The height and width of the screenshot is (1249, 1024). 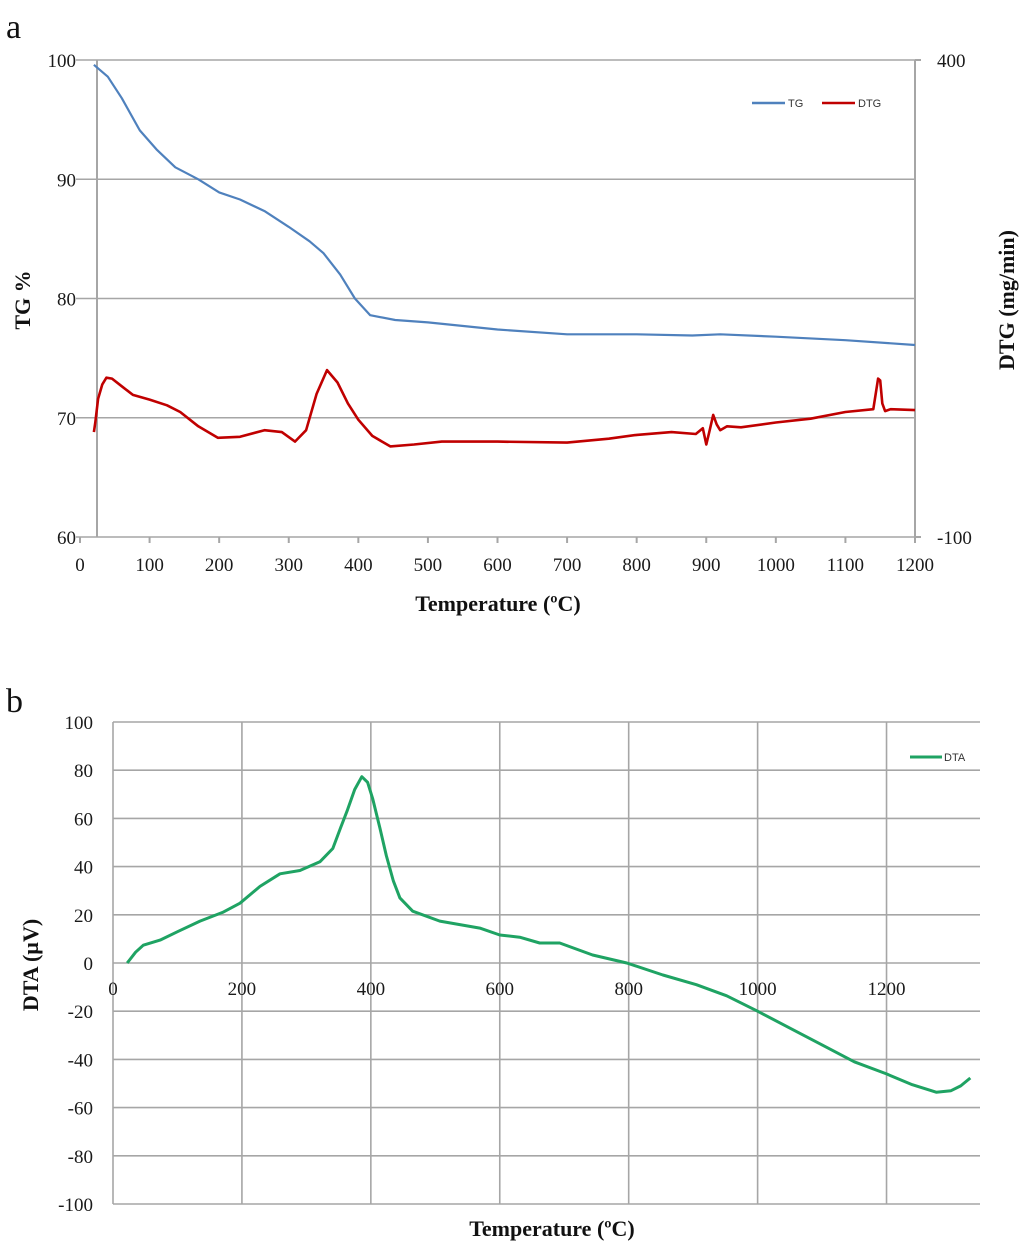 I want to click on chart-b-x-axis-title: Temperature (ºC), so click(x=552, y=1228).